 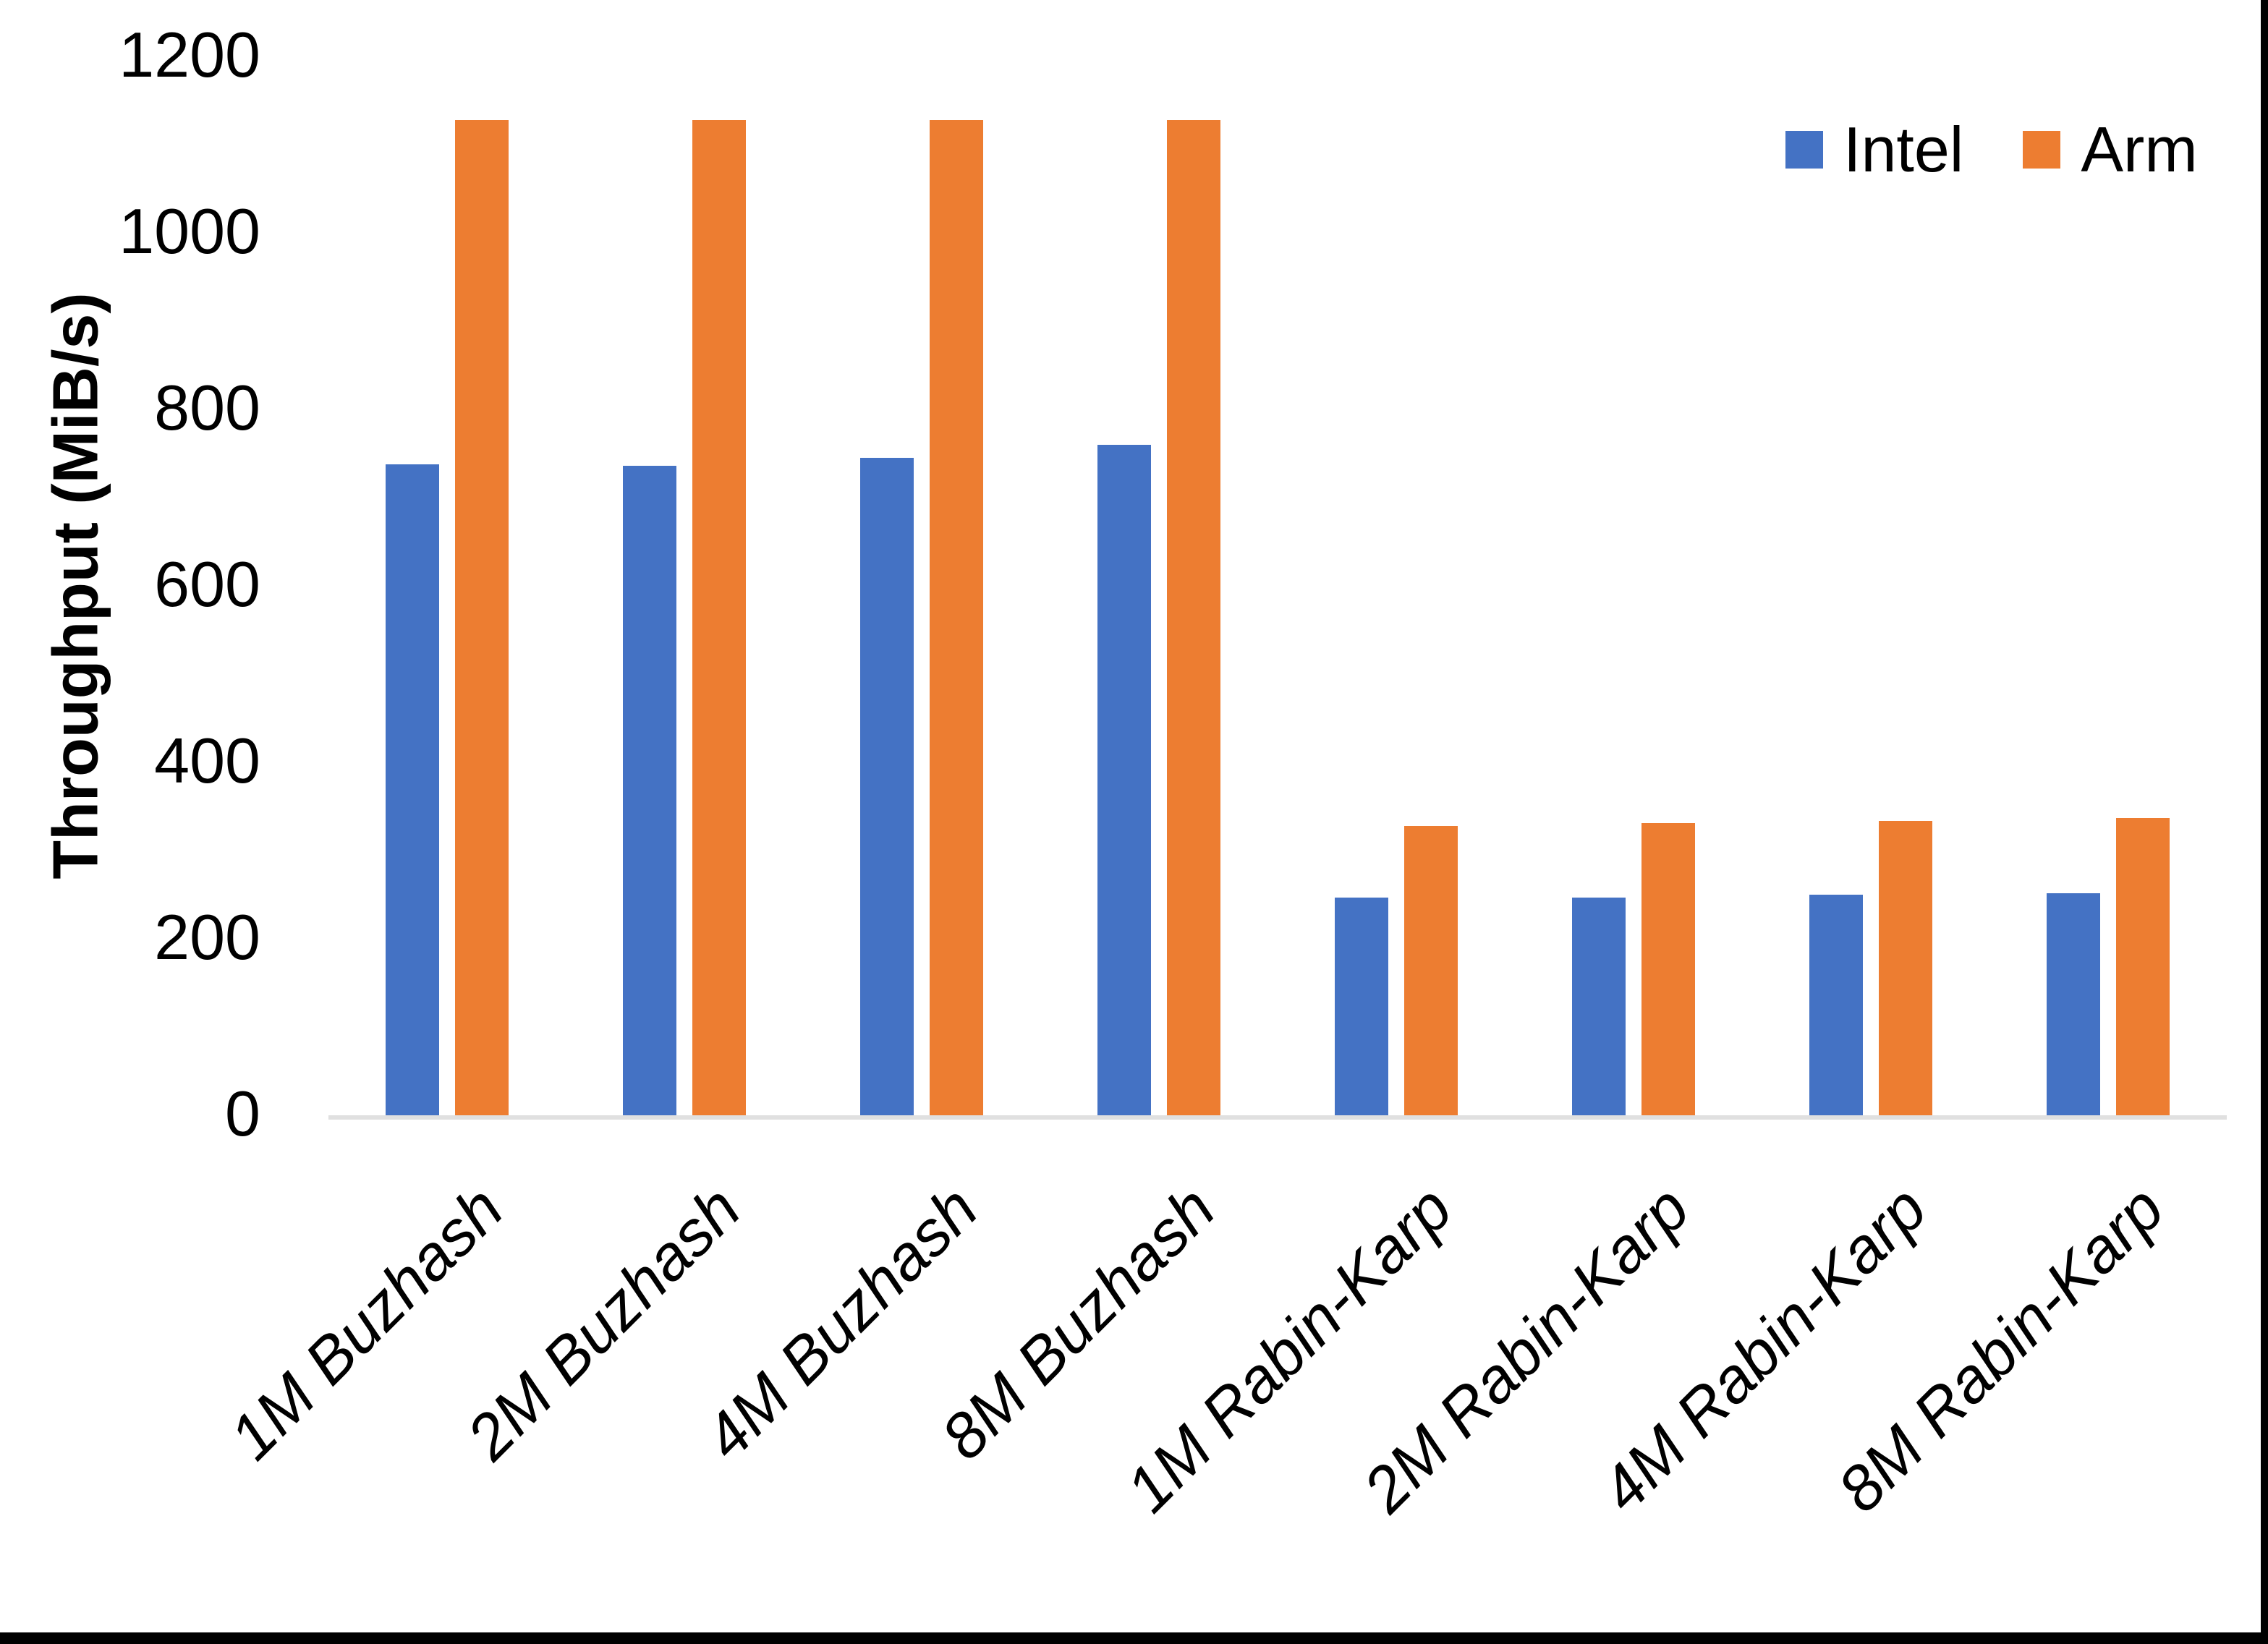 What do you see at coordinates (1599, 1006) in the screenshot?
I see `bar-intel-2m-rabin-karp` at bounding box center [1599, 1006].